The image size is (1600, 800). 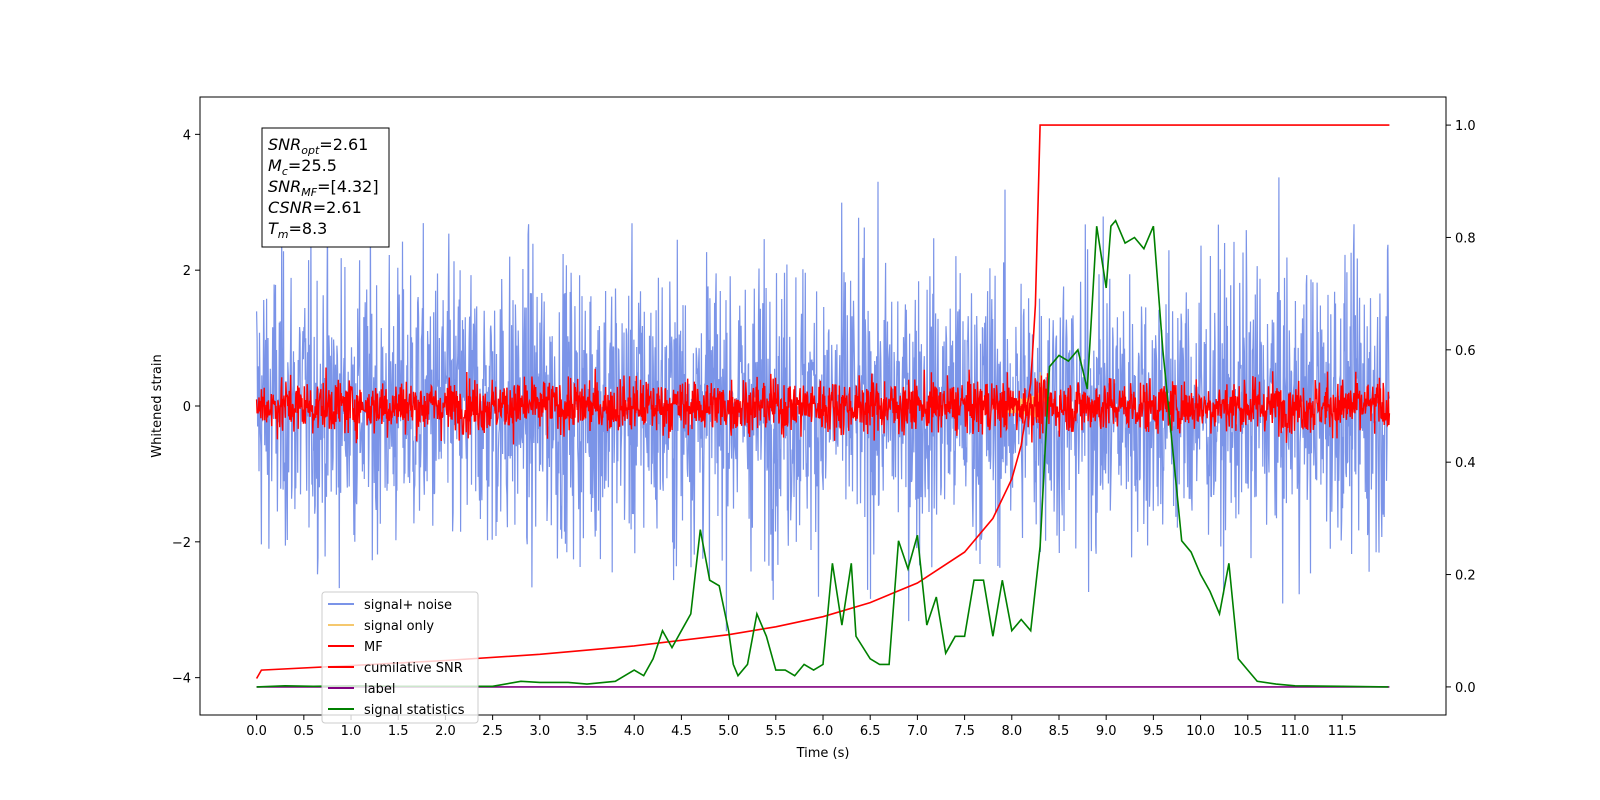 I want to click on y2-tick-label: 0.6, so click(x=1465, y=351).